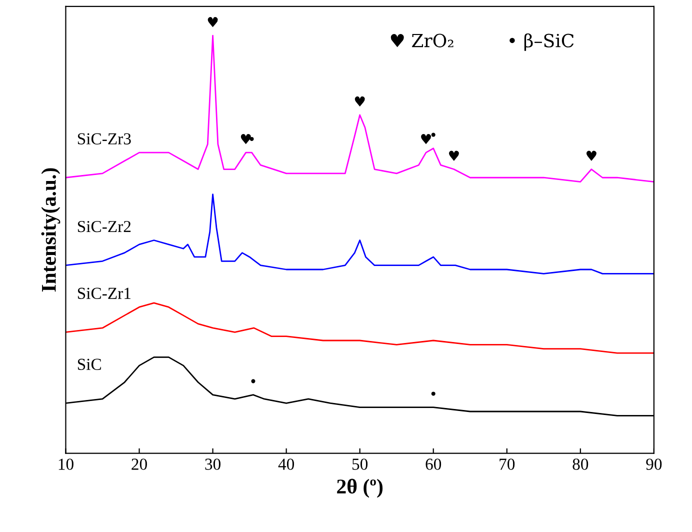  Describe the element at coordinates (360, 488) in the screenshot. I see `x-axis-title: 2θ (º)` at that location.